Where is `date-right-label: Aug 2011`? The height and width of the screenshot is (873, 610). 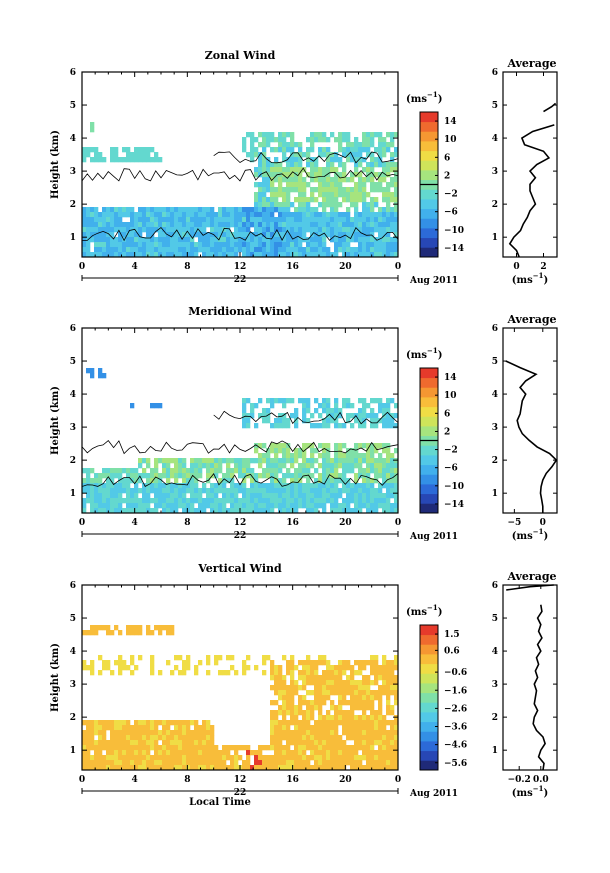
date-right-label: Aug 2011 is located at coordinates (433, 794).